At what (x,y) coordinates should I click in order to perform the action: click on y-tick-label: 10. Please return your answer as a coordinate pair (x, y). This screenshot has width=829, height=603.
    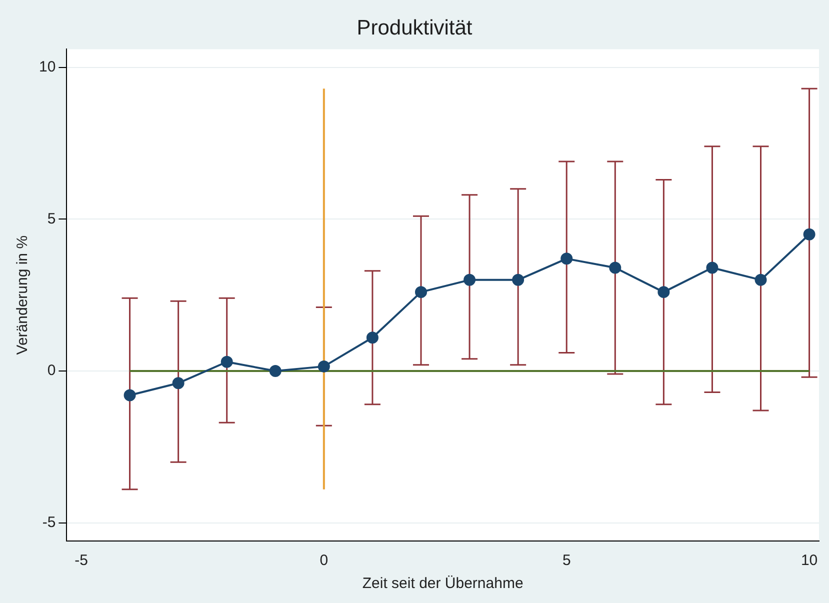
    Looking at the image, I should click on (47, 67).